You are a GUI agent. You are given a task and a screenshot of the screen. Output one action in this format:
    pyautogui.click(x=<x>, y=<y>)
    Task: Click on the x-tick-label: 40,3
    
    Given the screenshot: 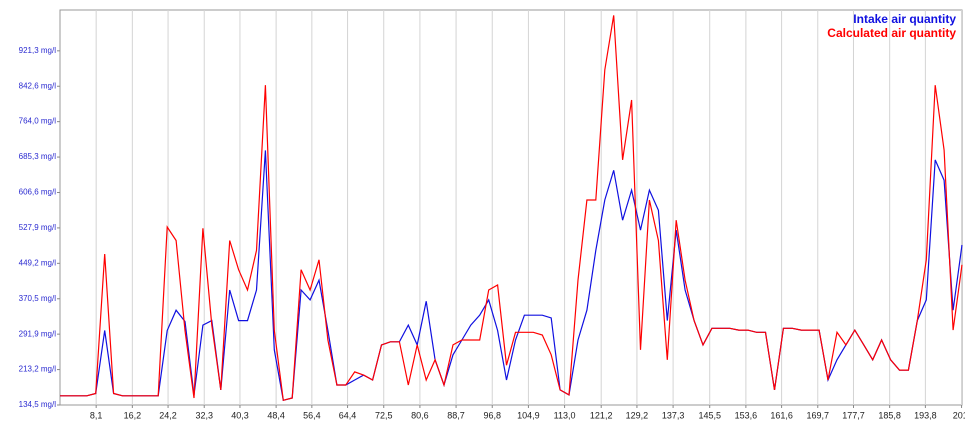 What is the action you would take?
    pyautogui.click(x=240, y=415)
    